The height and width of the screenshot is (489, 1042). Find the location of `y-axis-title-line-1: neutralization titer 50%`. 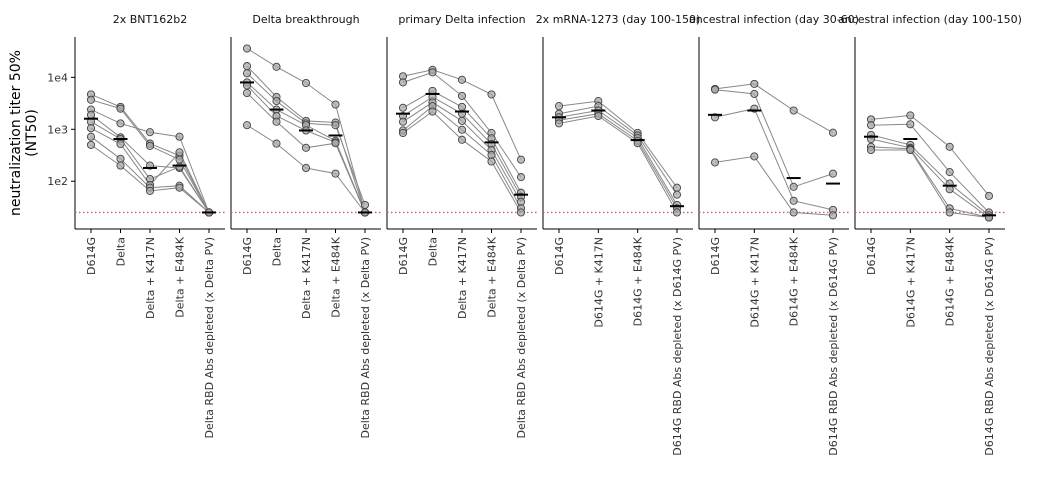

y-axis-title-line-1: neutralization titer 50% is located at coordinates (16, 133).